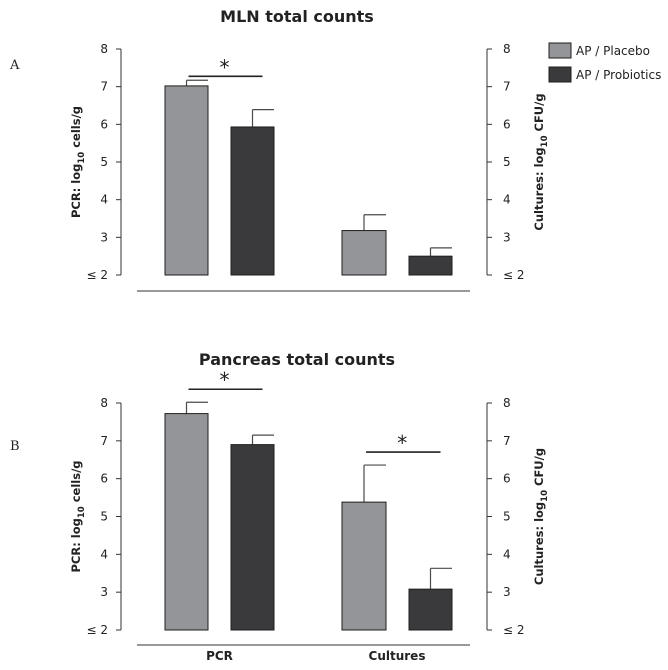 The height and width of the screenshot is (670, 668). What do you see at coordinates (604, 62) in the screenshot?
I see `legend: AP / Placebo AP / Probiotics` at bounding box center [604, 62].